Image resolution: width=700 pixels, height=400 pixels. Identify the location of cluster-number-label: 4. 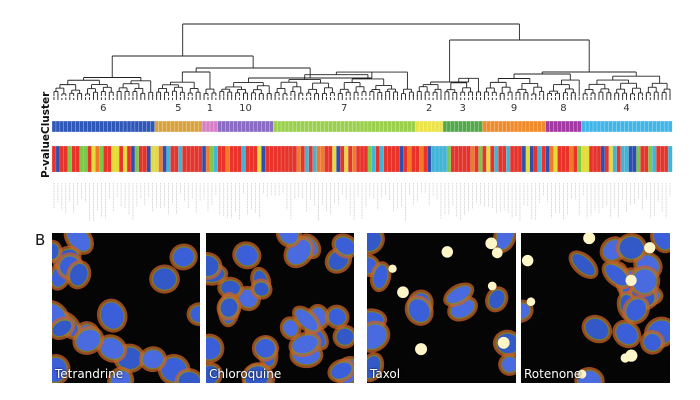
(626, 108).